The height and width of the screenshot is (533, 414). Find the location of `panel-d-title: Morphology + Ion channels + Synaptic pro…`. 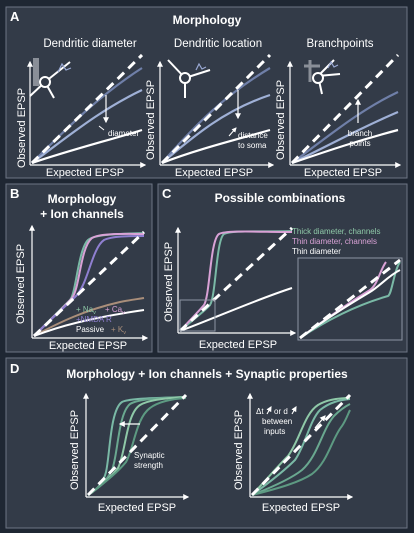

panel-d-title: Morphology + Ion channels + Synaptic pro… is located at coordinates (207, 374).